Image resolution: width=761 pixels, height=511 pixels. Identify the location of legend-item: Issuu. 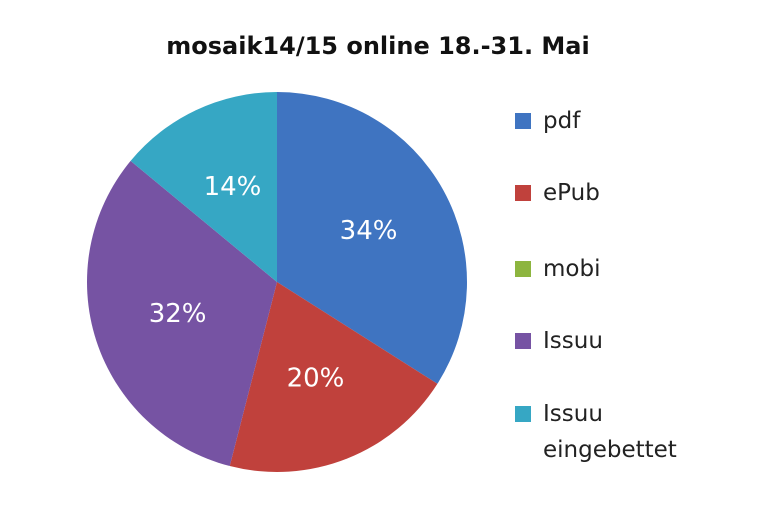
(614, 343).